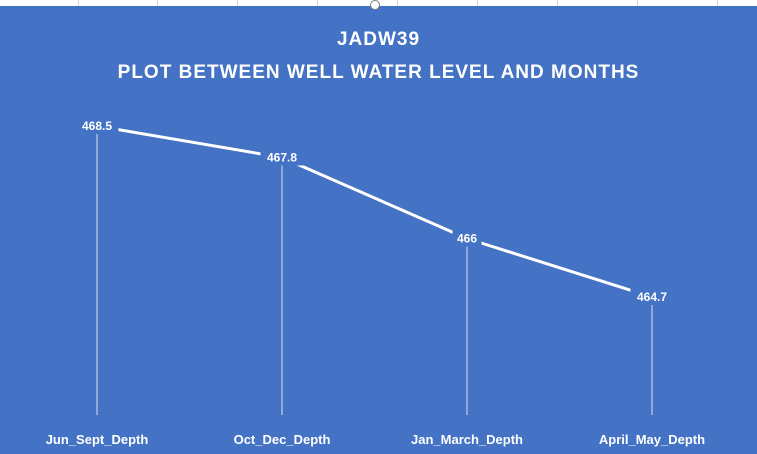 The width and height of the screenshot is (757, 454). I want to click on data-label: 466, so click(467, 239).